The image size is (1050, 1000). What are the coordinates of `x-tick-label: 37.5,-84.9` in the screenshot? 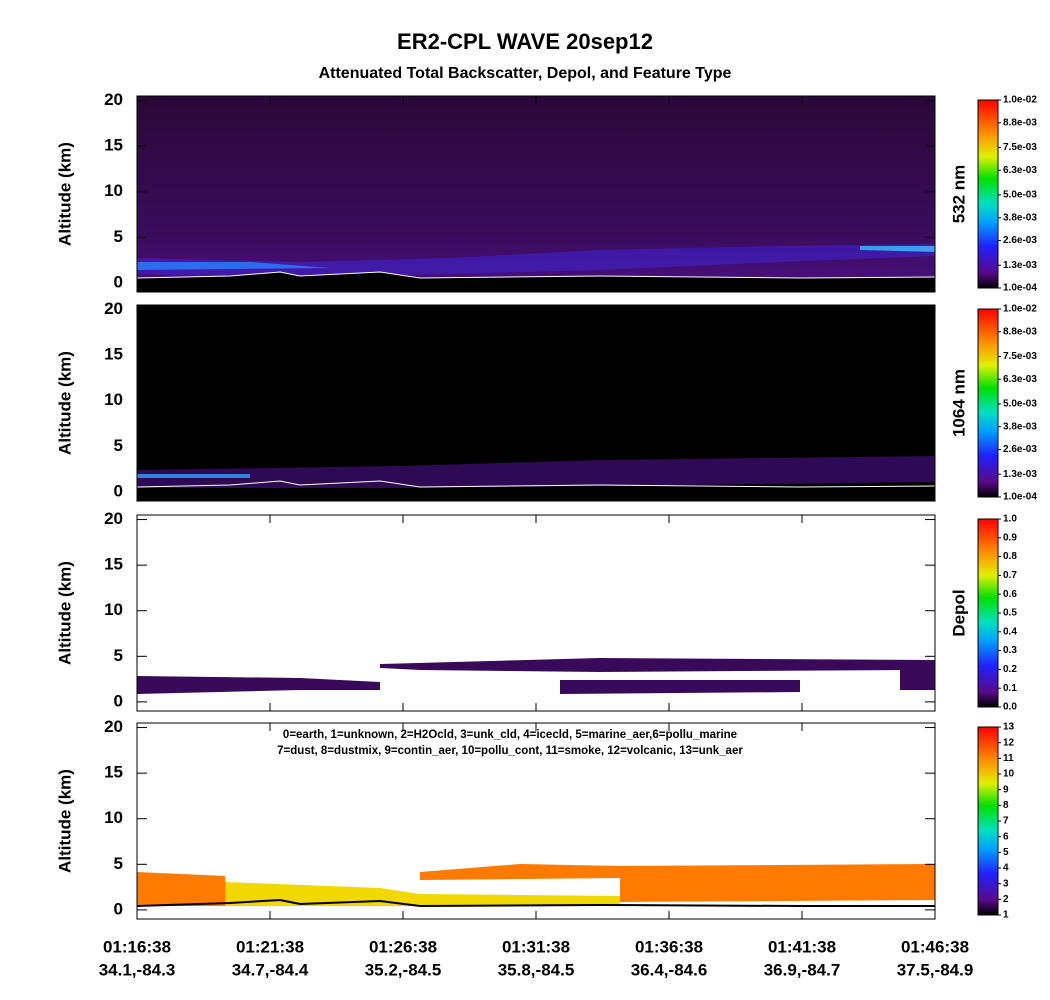 It's located at (935, 969).